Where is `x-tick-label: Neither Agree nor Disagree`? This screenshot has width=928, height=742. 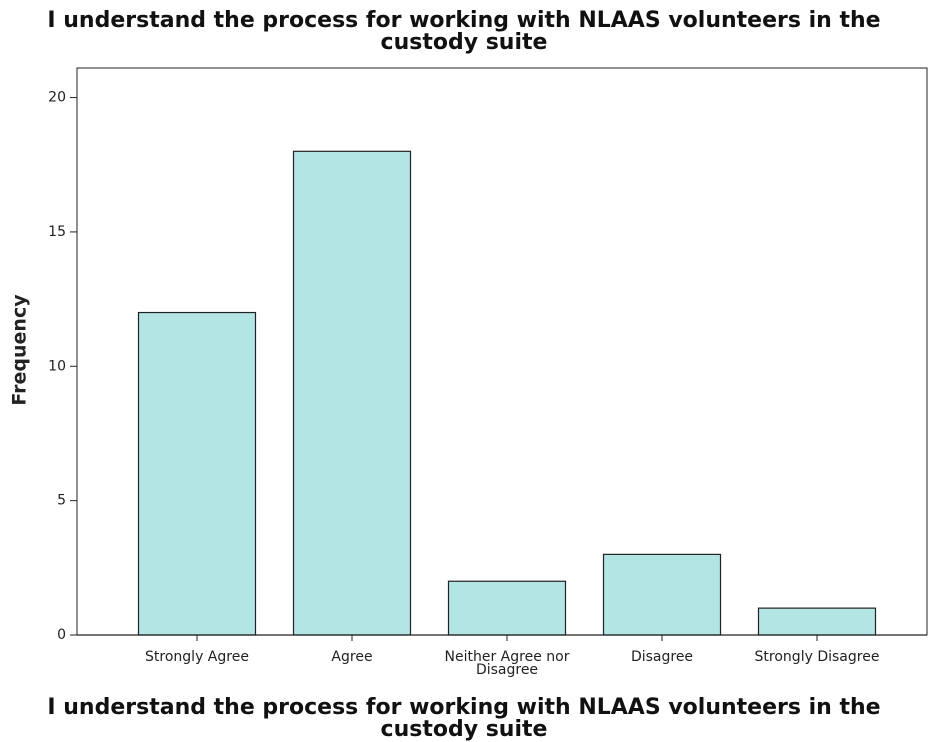 x-tick-label: Neither Agree nor Disagree is located at coordinates (507, 663).